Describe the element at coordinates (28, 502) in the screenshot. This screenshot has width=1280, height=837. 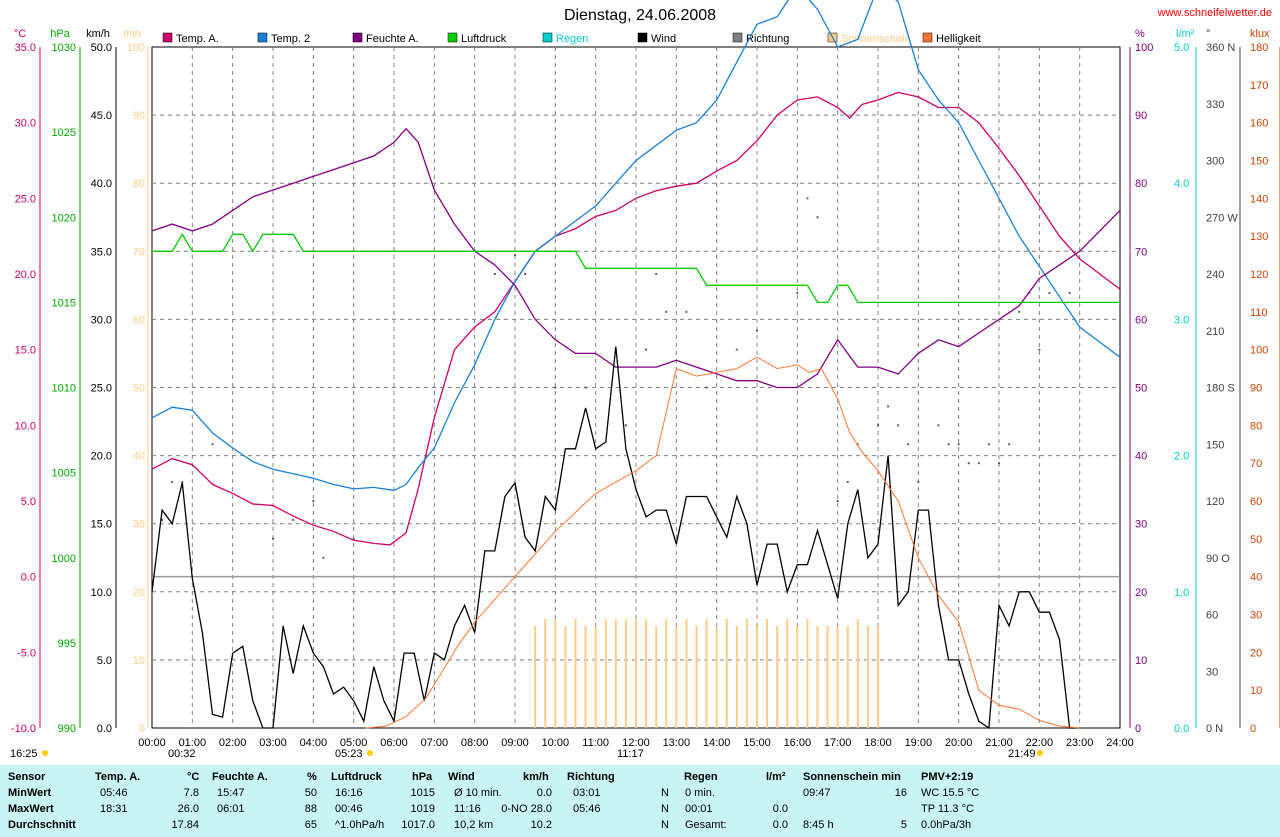
I see `temp-tick-label: 5.0` at that location.